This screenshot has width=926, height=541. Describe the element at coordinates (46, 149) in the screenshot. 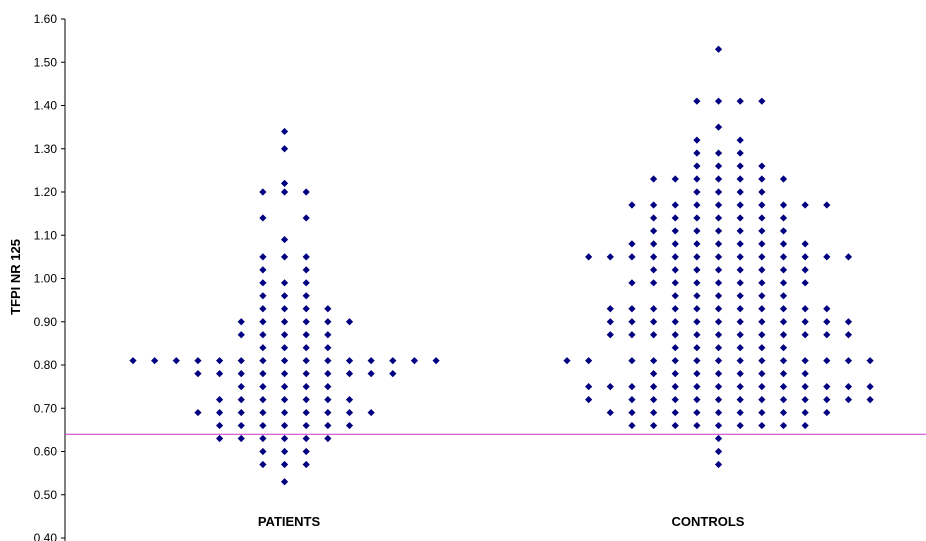

I see `y-tick-label: 1.30` at that location.